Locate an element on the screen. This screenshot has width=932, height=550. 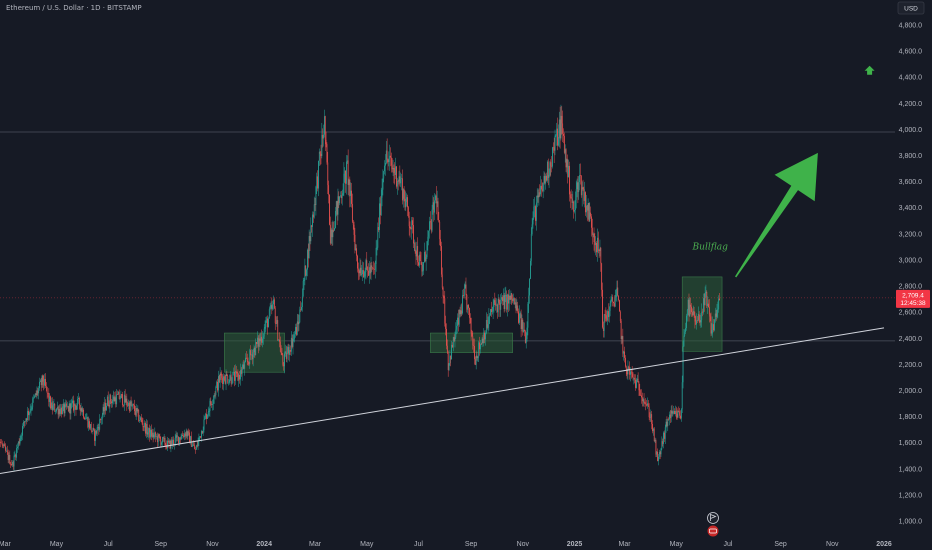
price-axis-tick: 2,000.0 is located at coordinates (910, 391).